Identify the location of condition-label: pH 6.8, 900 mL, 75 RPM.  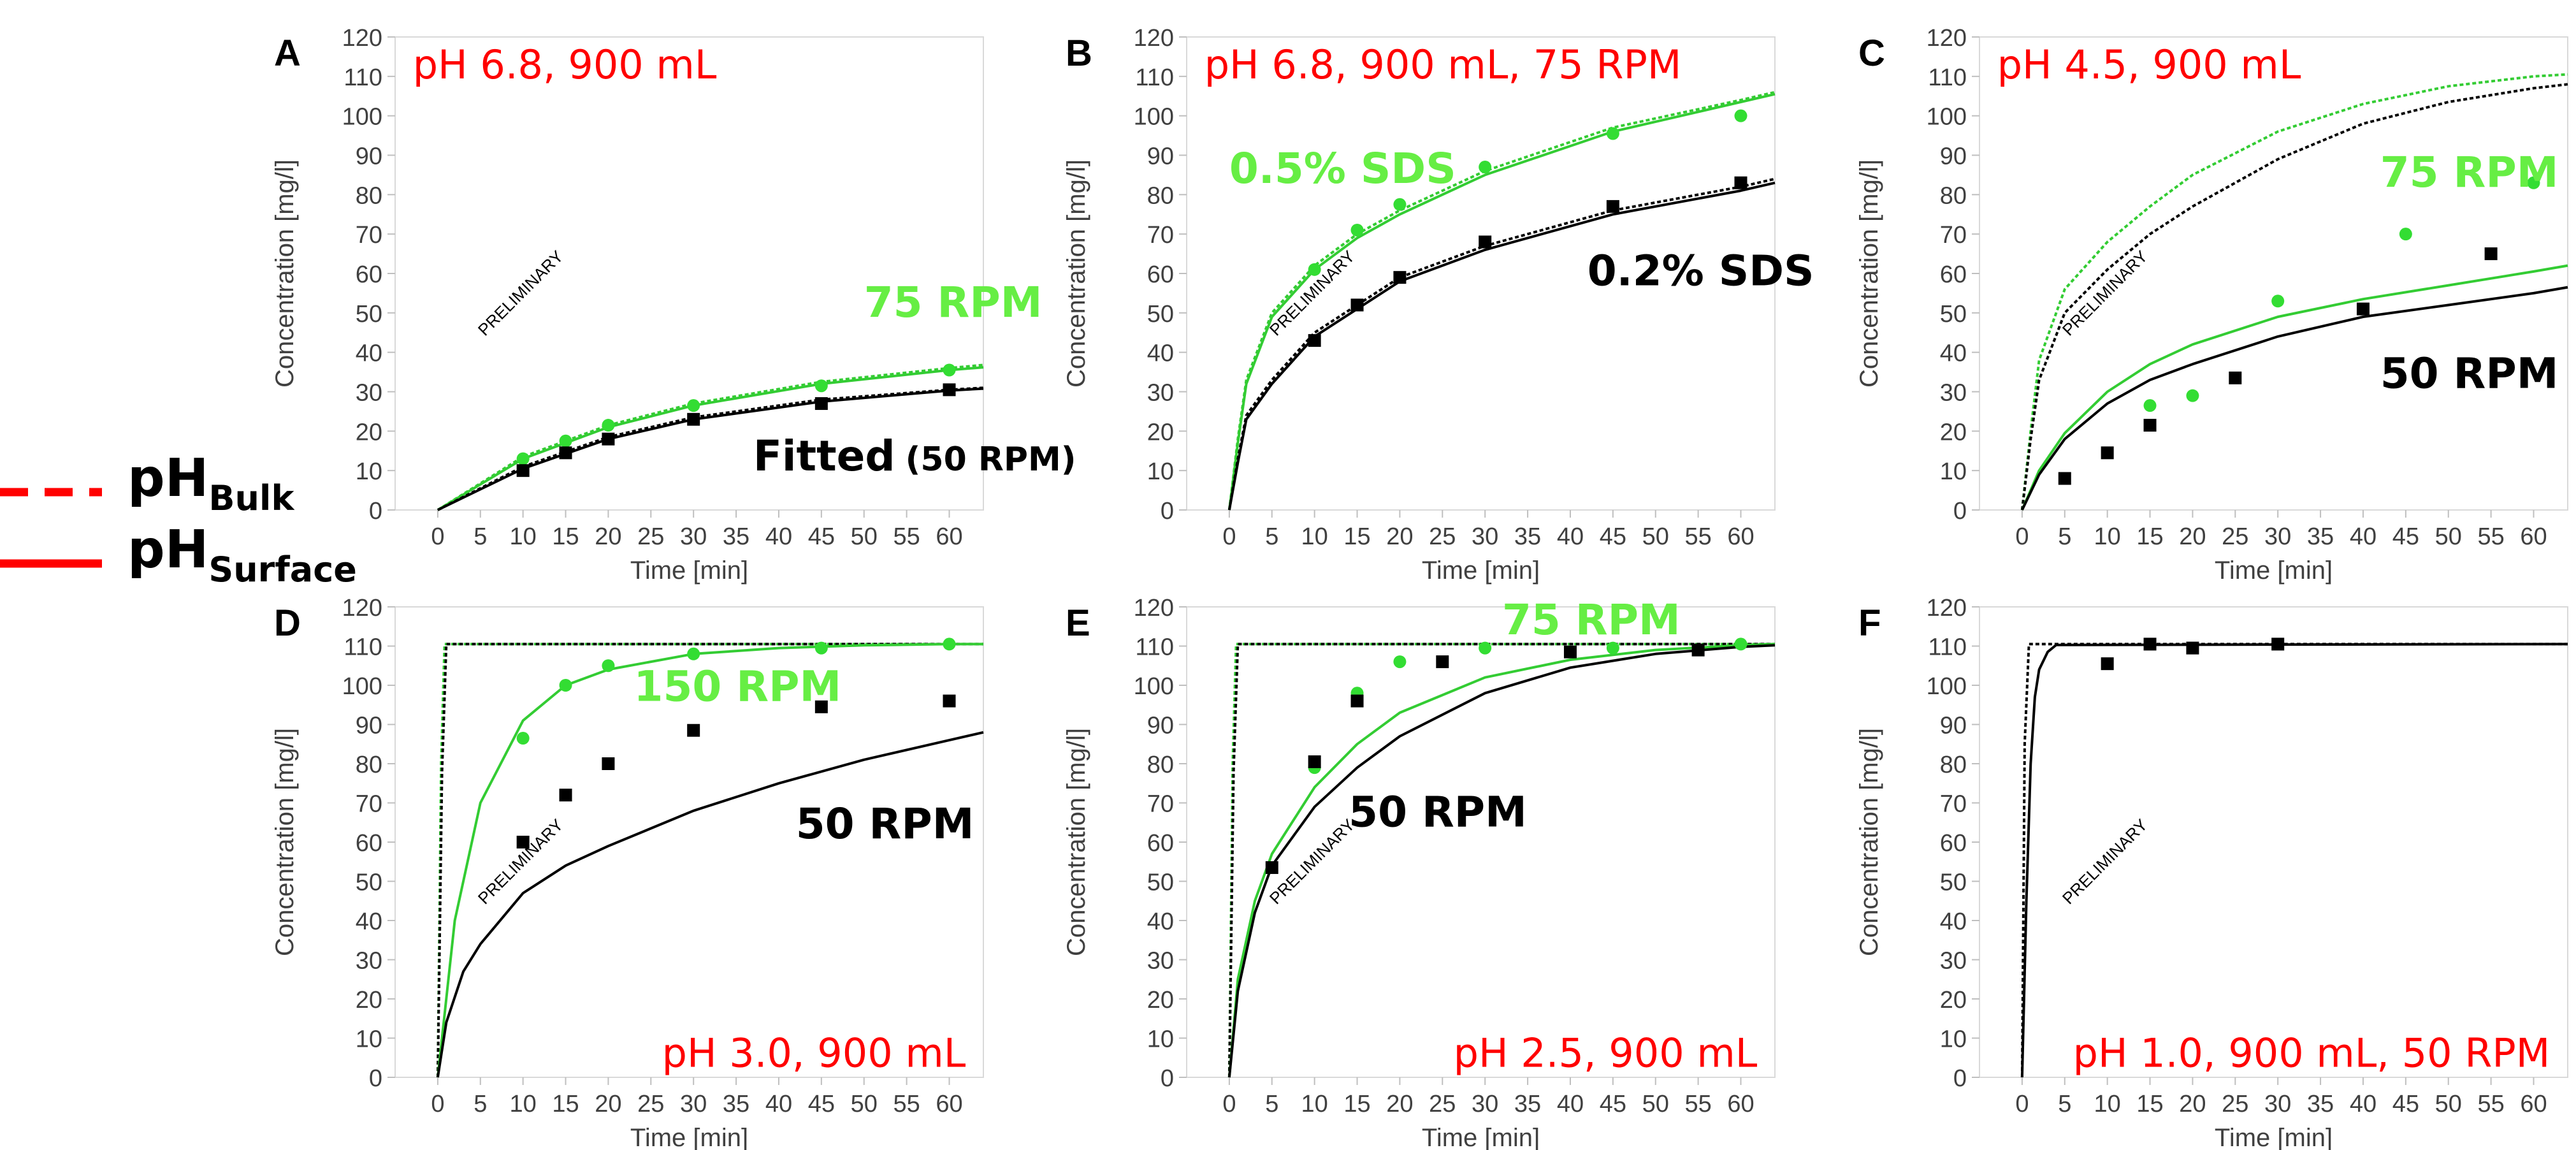
(1443, 64).